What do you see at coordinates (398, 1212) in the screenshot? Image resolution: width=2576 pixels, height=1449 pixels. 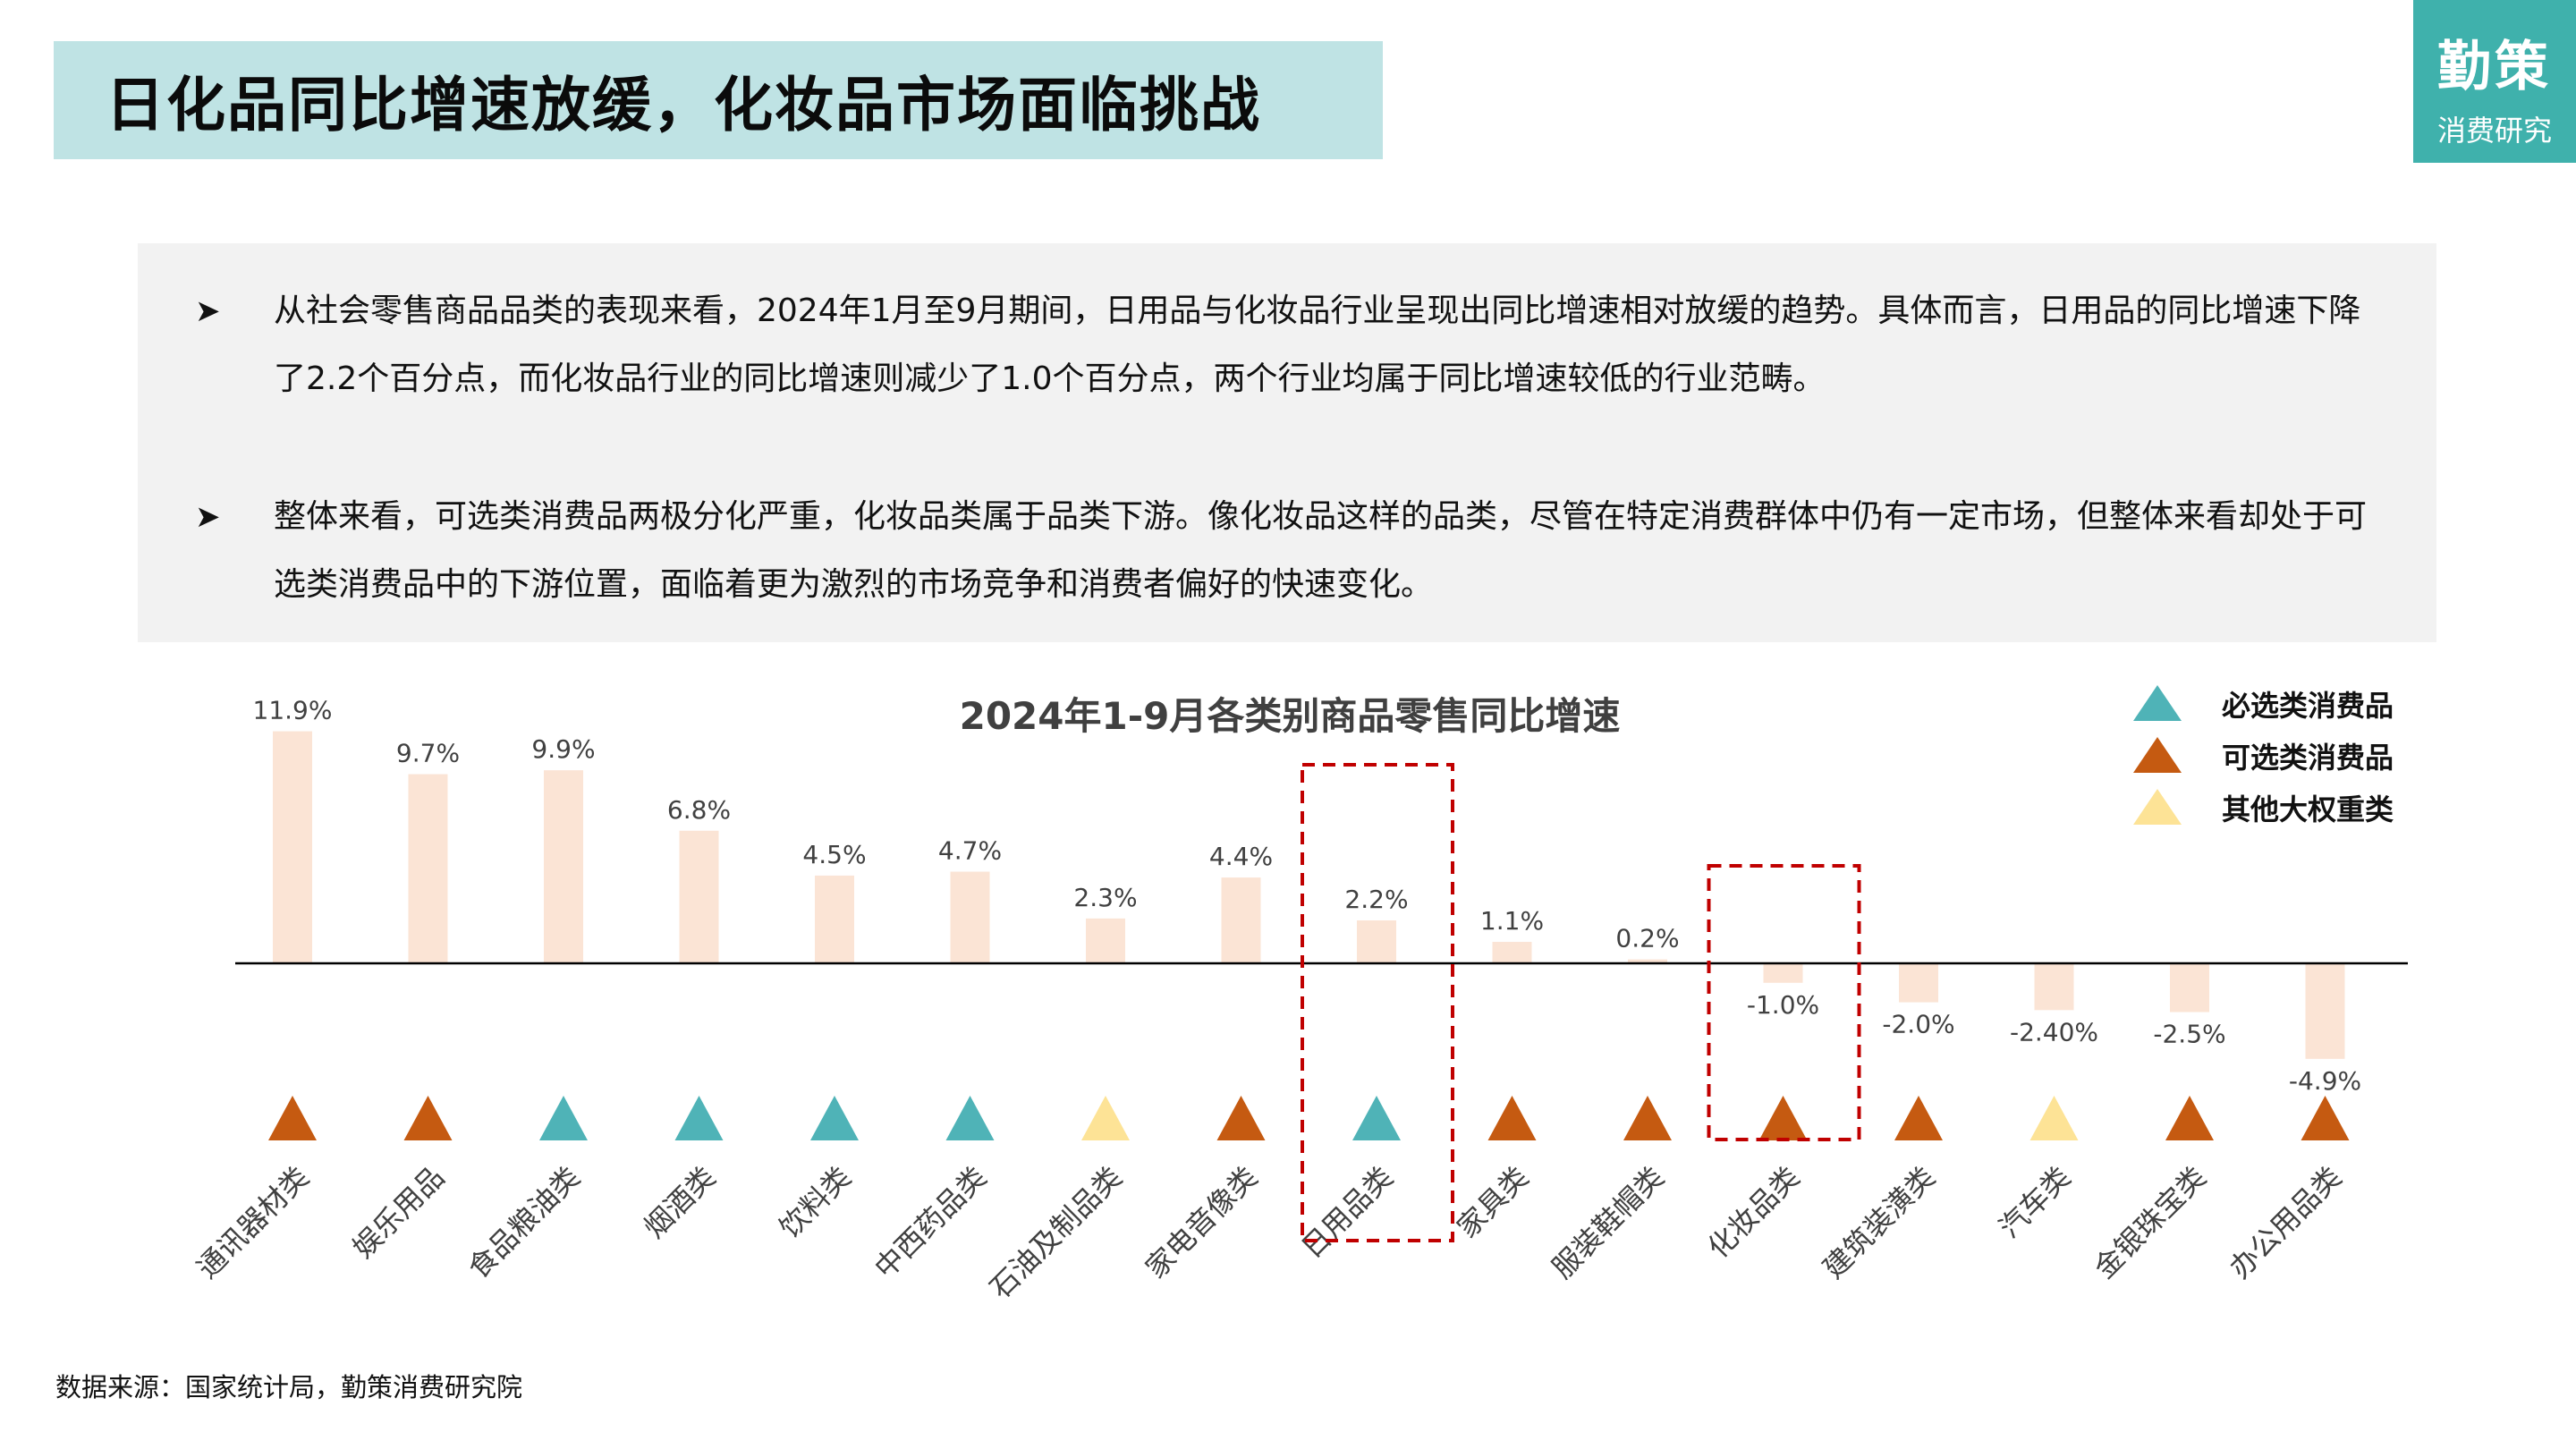 I see `category-tick-label: 娱乐用品` at bounding box center [398, 1212].